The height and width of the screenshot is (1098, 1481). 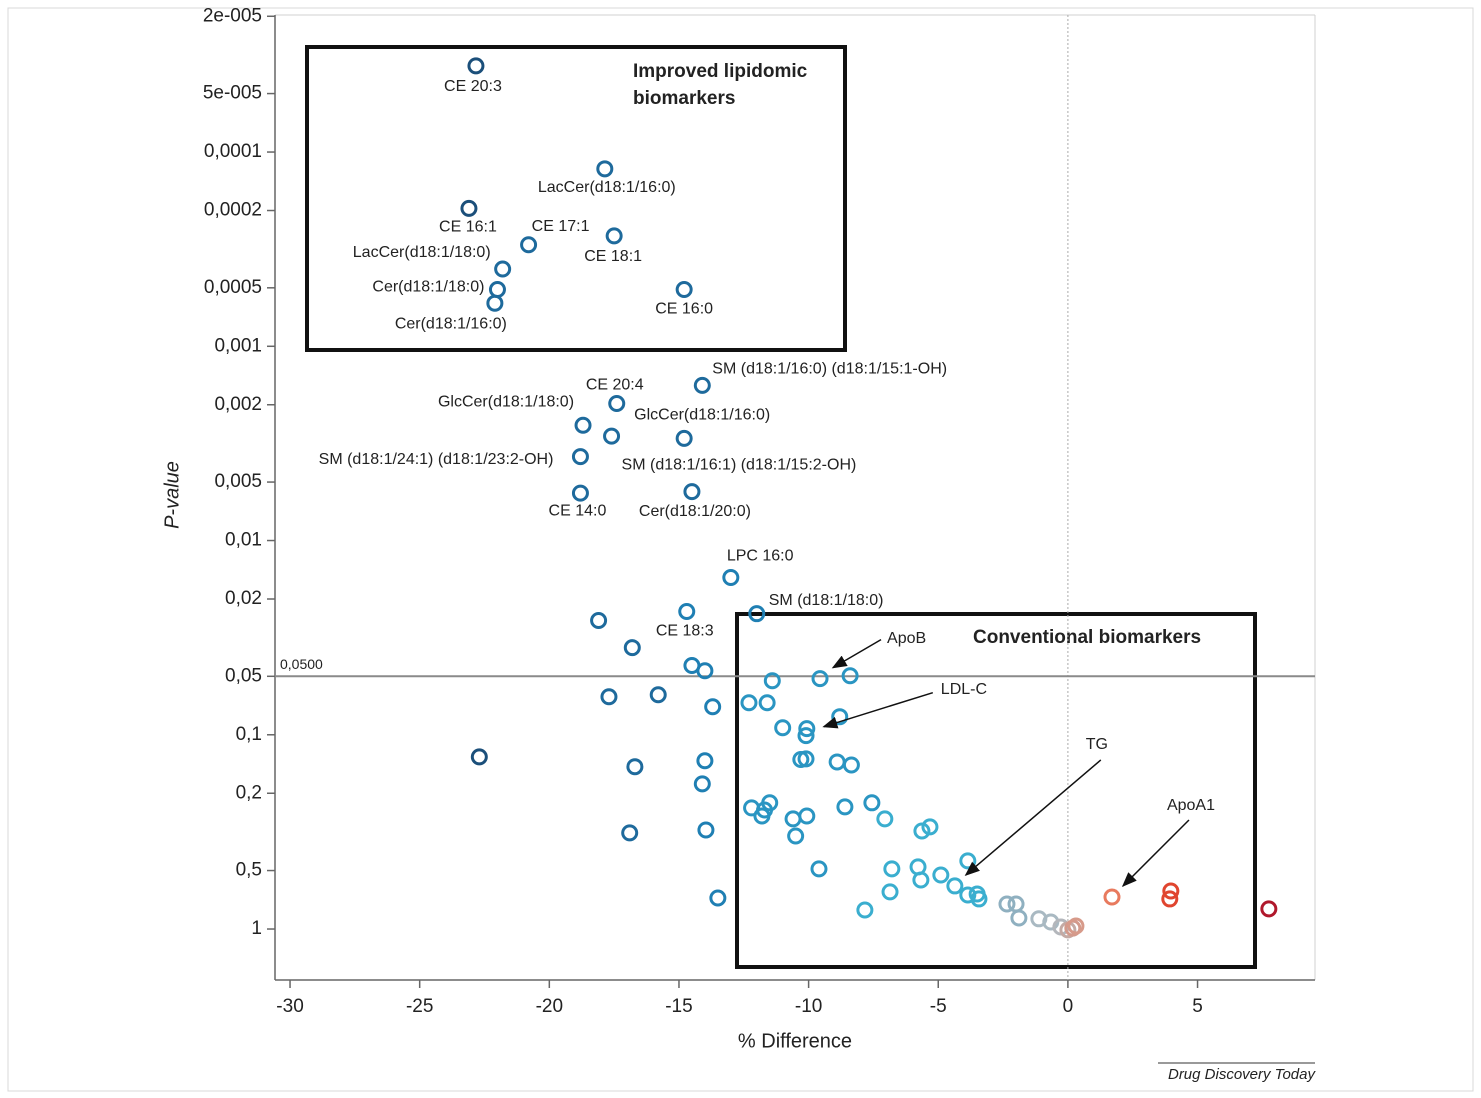 I want to click on x-tick-label: -10, so click(x=808, y=1006).